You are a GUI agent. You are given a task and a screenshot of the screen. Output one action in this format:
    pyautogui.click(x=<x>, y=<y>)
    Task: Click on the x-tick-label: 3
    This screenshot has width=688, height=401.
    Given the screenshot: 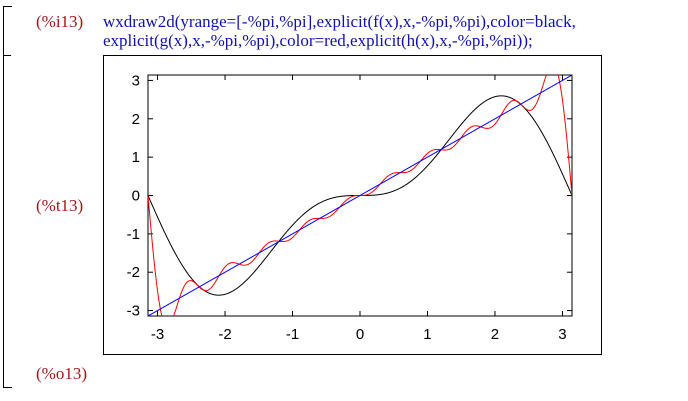 What is the action you would take?
    pyautogui.click(x=562, y=334)
    